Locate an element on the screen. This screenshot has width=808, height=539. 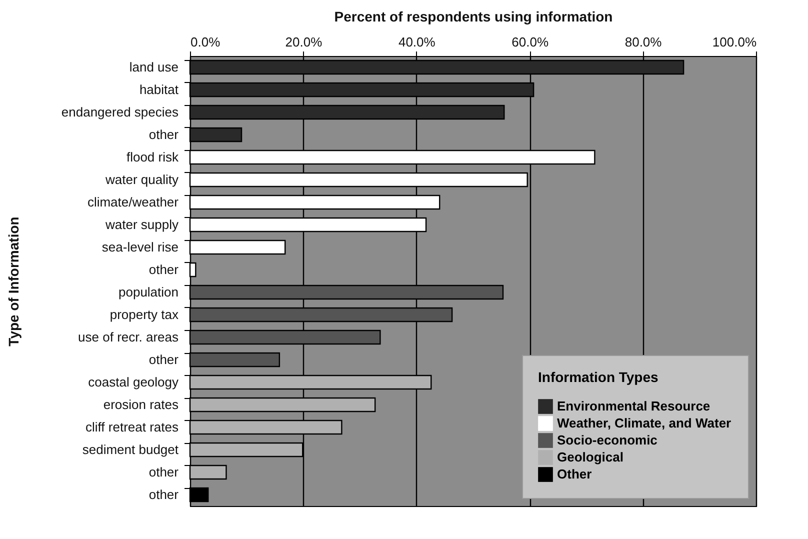
y-tick-label: population is located at coordinates (148, 292).